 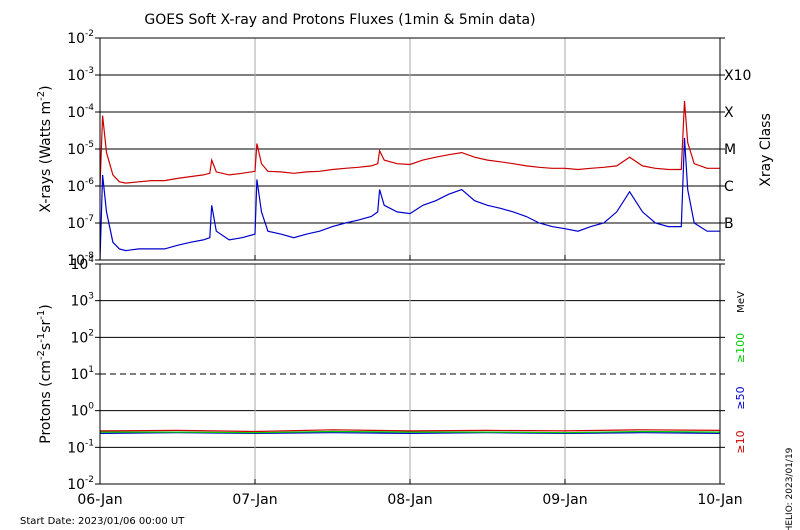 I want to click on proton-legend: ≥10 ≥50 ≥100, so click(x=740, y=393).